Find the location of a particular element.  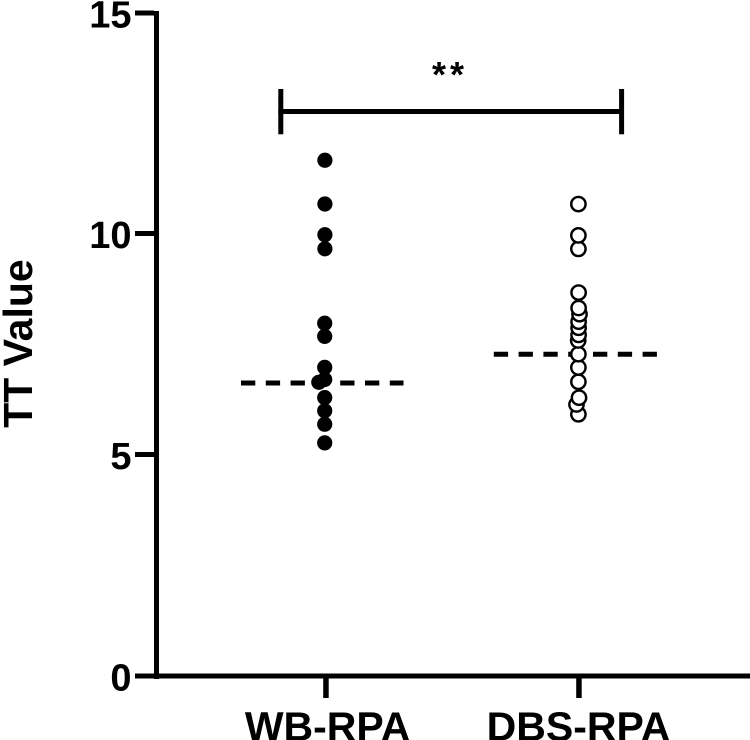

svg-text: 15 is located at coordinates (110, 18).